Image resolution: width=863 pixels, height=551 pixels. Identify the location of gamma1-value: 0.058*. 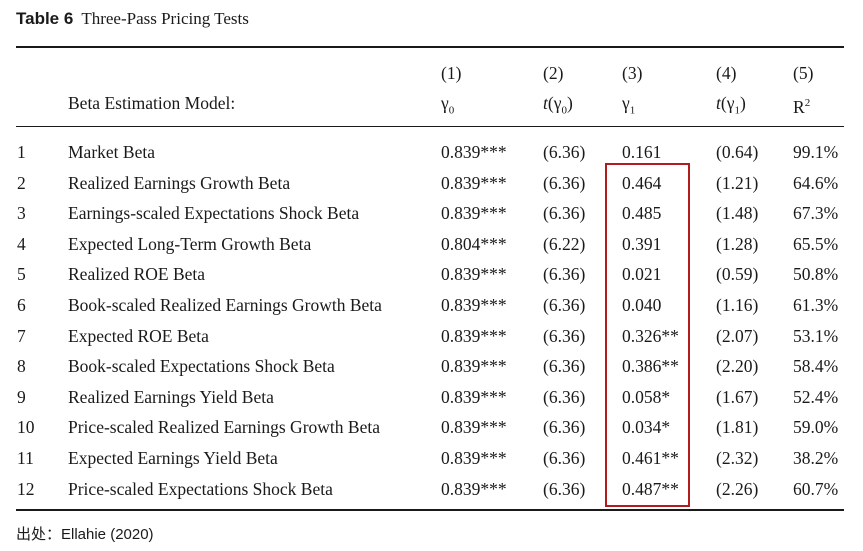
(646, 396).